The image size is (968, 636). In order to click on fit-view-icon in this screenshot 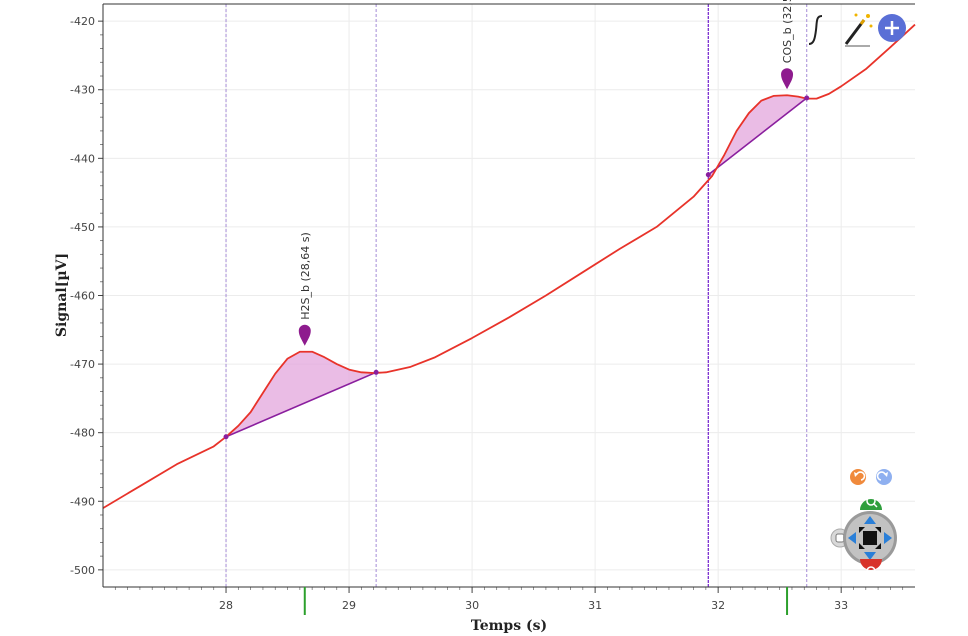, I will do `click(870, 538)`.